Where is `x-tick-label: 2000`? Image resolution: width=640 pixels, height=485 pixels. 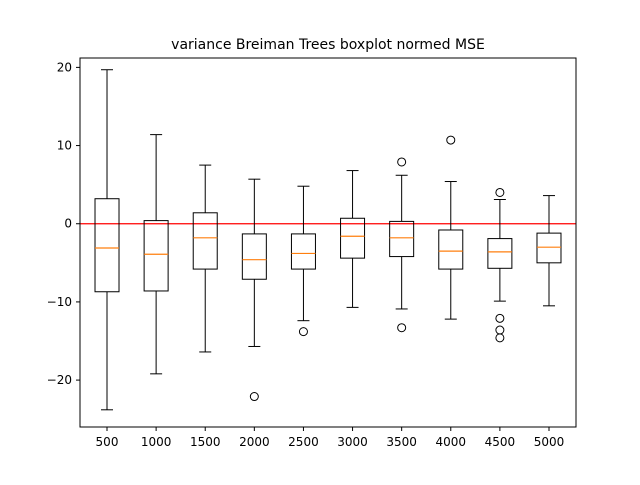
x-tick-label: 2000 is located at coordinates (254, 442).